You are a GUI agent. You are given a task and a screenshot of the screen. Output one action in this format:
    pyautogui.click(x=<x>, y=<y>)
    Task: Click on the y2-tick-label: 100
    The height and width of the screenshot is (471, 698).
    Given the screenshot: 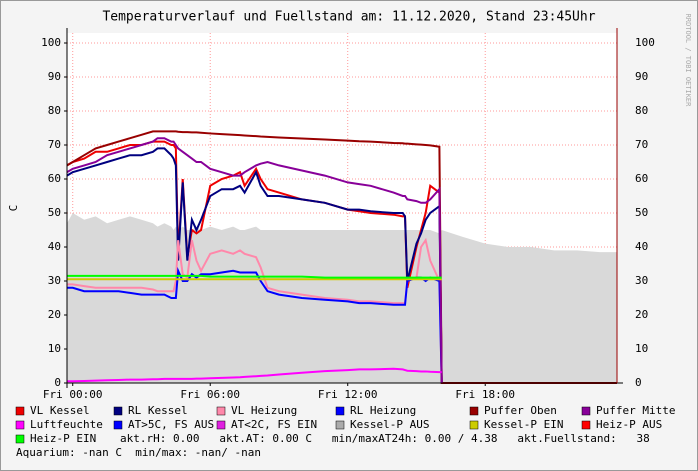 What is the action you would take?
    pyautogui.click(x=645, y=42)
    